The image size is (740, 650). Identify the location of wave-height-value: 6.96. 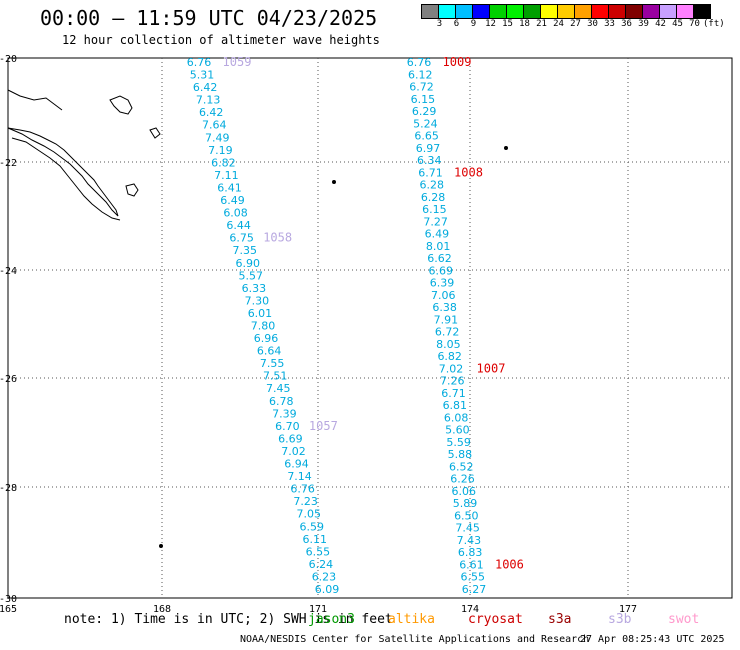
(266, 338).